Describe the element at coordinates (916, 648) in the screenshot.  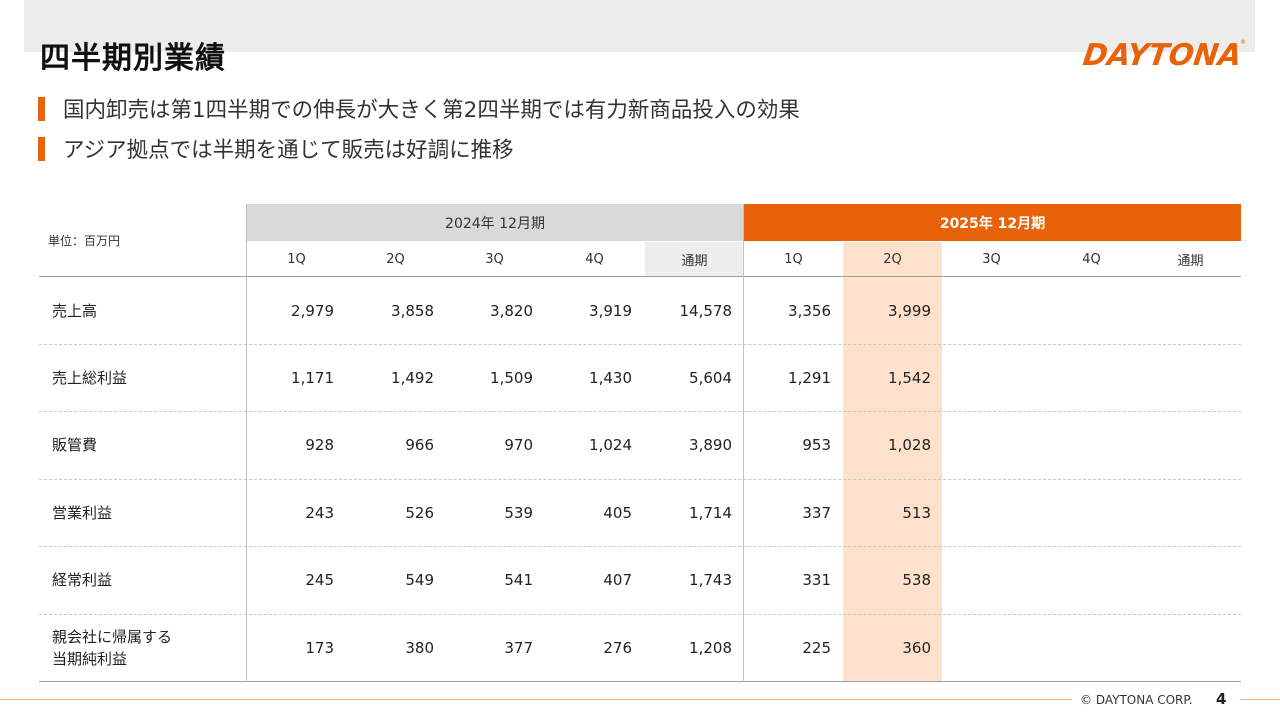
I see `cell: 360` at that location.